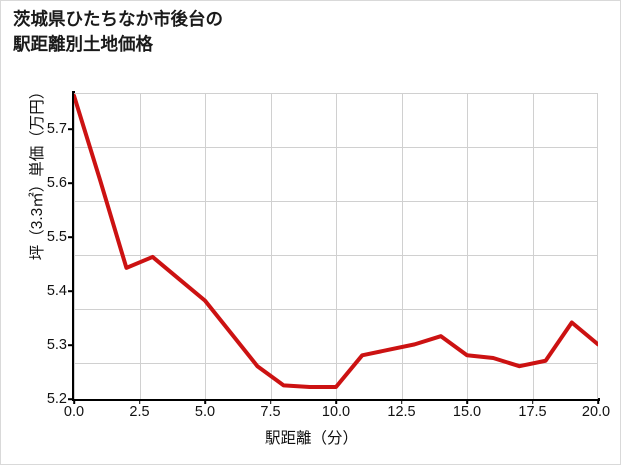 The image size is (621, 465). Describe the element at coordinates (56, 399) in the screenshot. I see `y-tick-label: 5.2` at that location.